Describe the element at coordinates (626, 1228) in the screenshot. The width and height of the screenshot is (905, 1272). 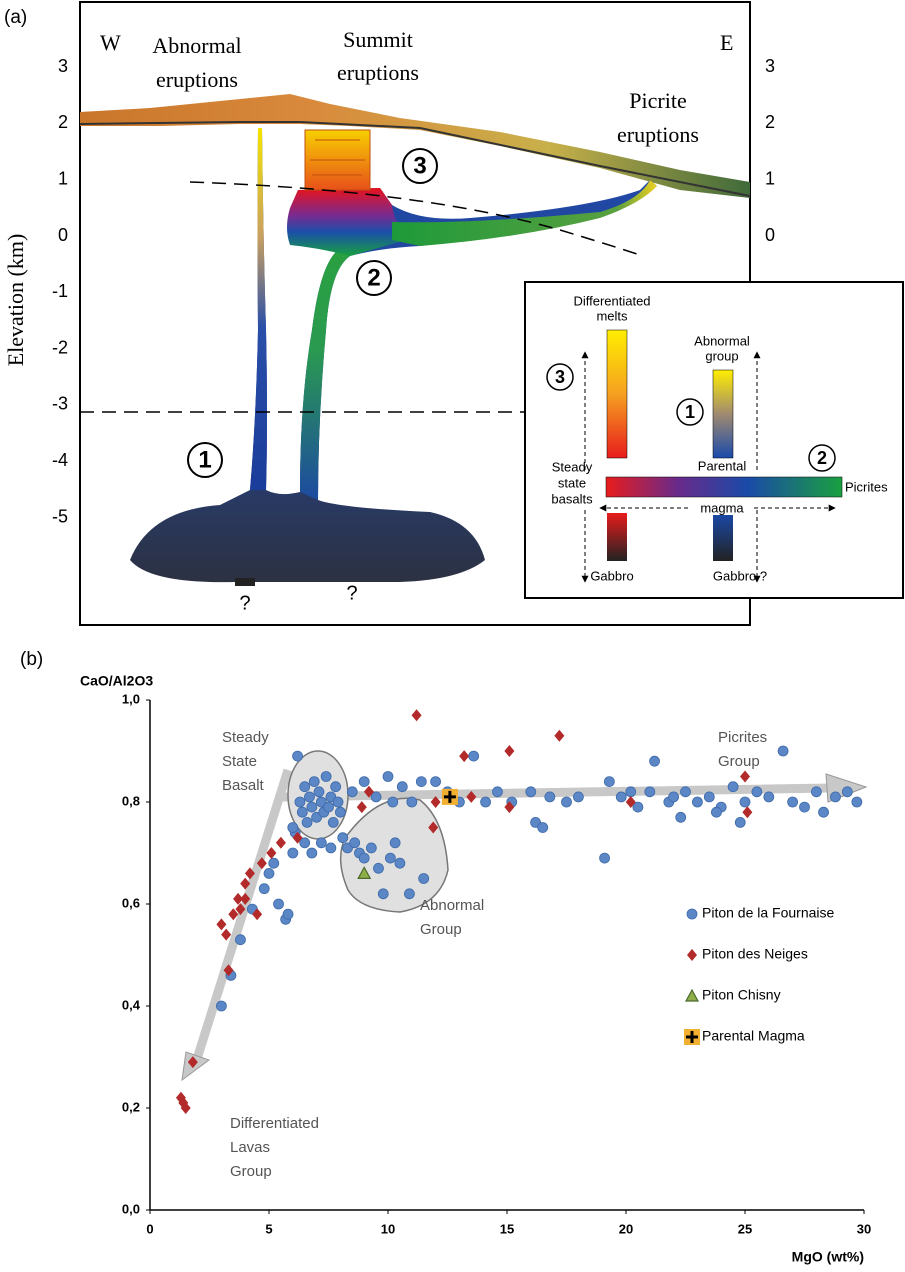
I see `x-tick-label: 20` at that location.